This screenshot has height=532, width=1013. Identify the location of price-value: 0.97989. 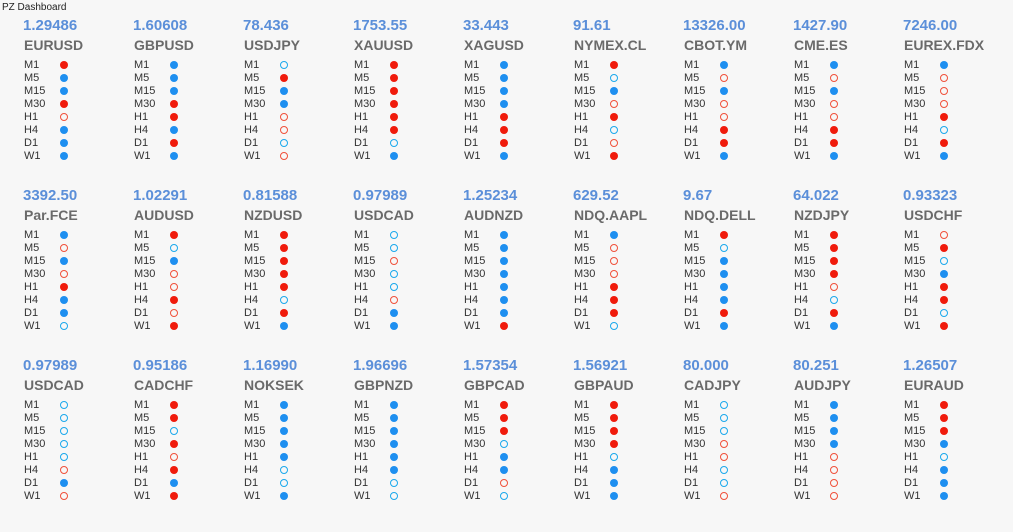
(380, 195).